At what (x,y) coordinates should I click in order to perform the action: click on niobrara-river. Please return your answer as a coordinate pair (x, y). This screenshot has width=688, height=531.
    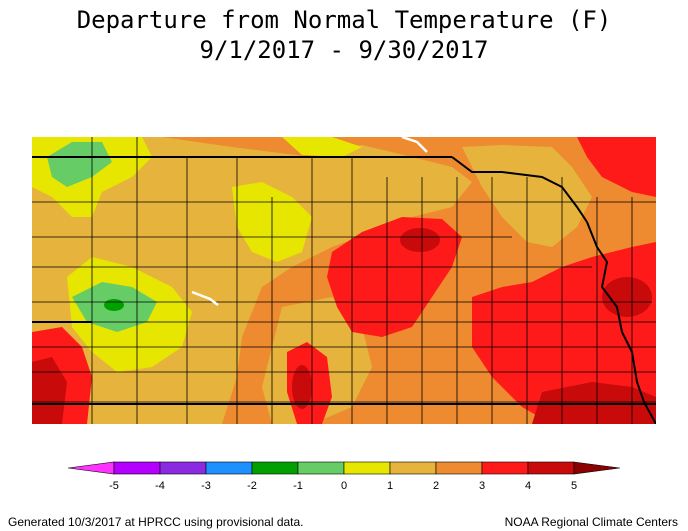
    Looking at the image, I should click on (414, 145).